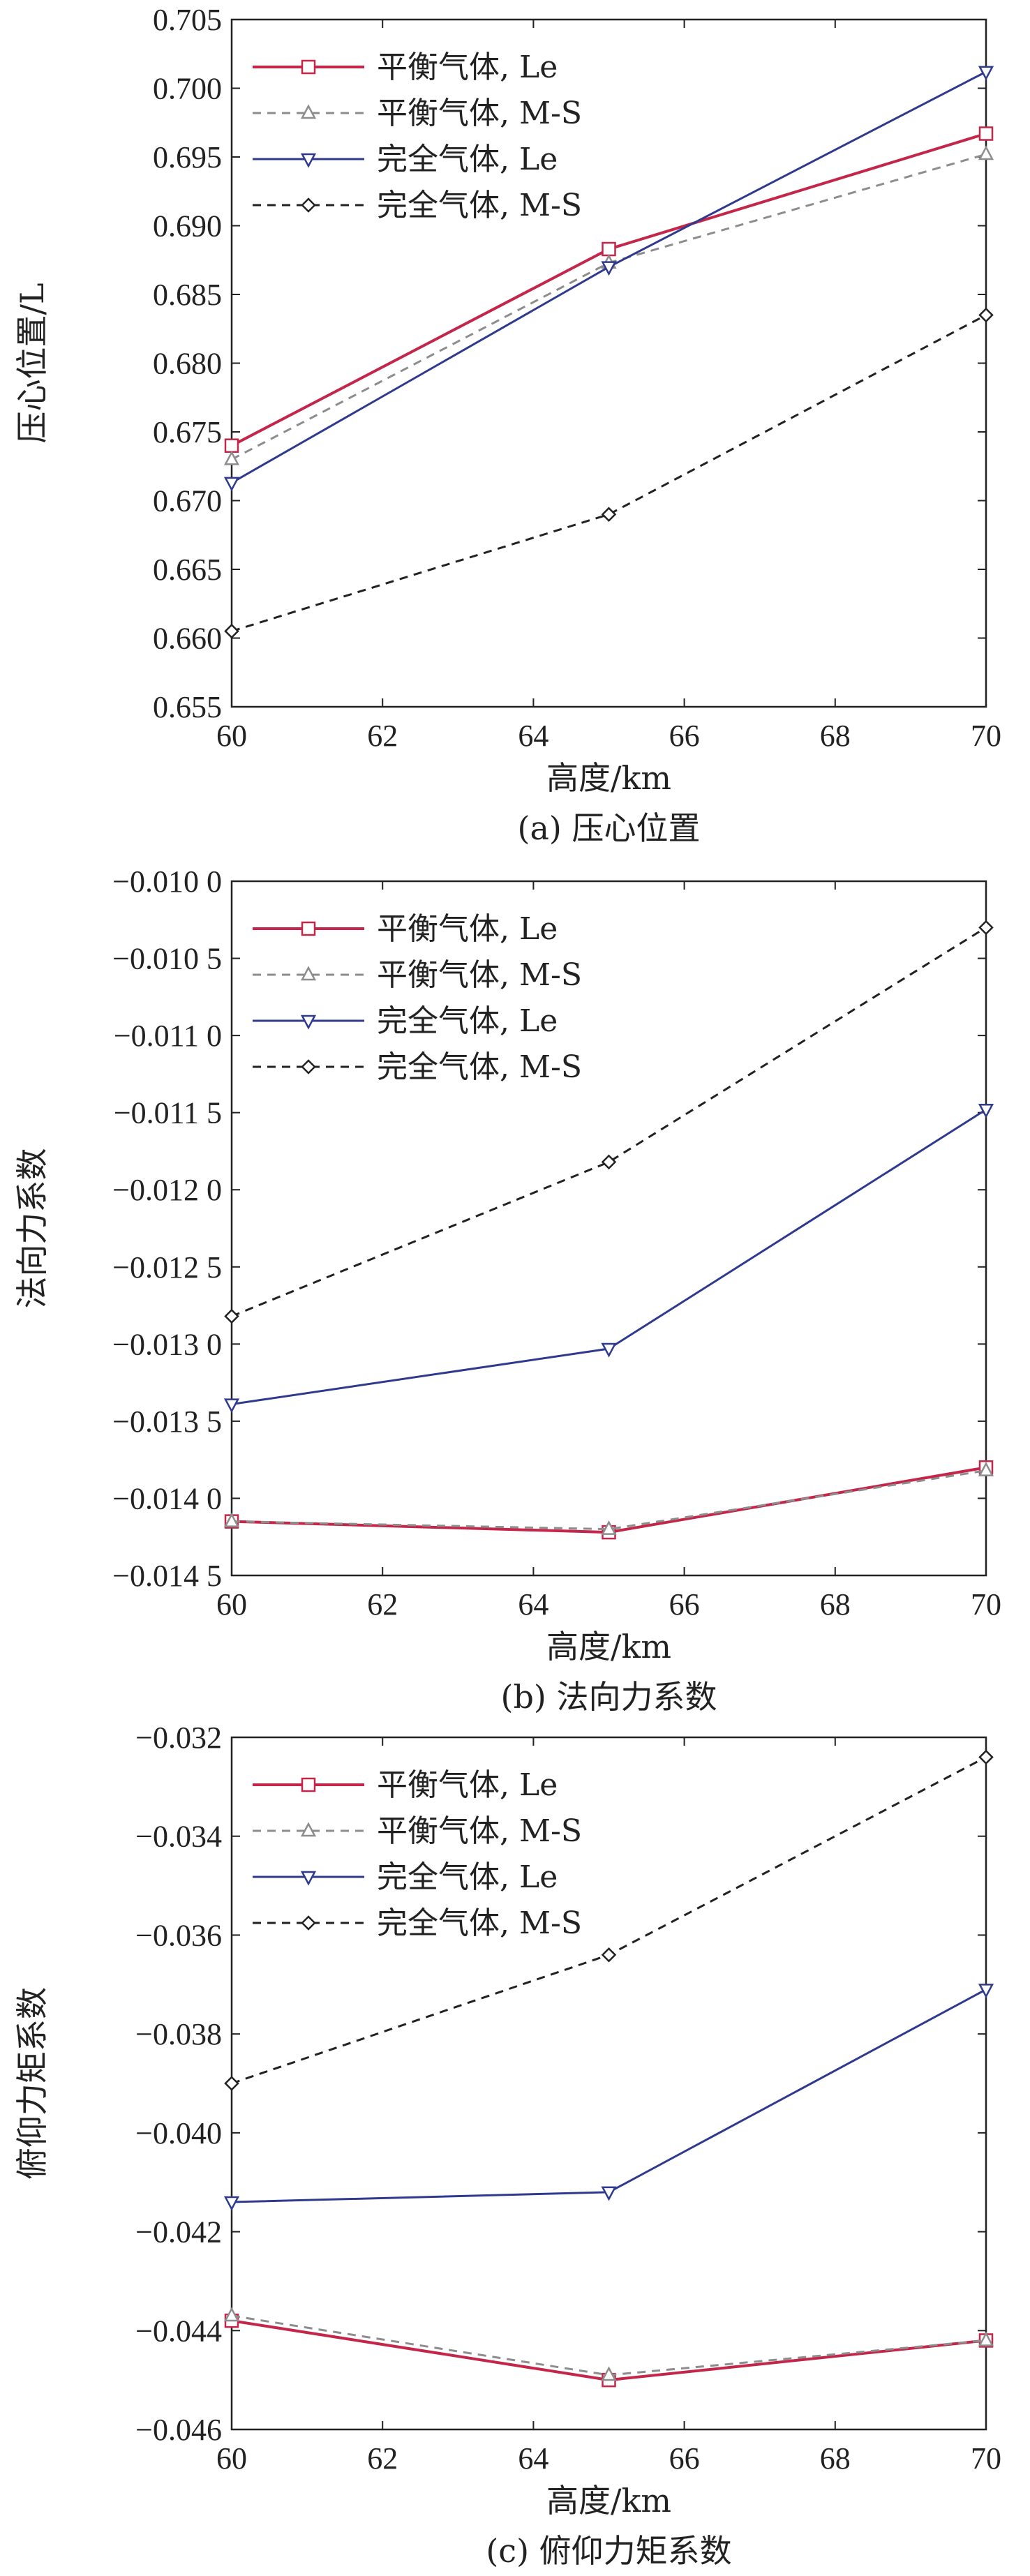 The image size is (1030, 2576). Describe the element at coordinates (187, 432) in the screenshot. I see `y-tick-label: 0.675` at that location.